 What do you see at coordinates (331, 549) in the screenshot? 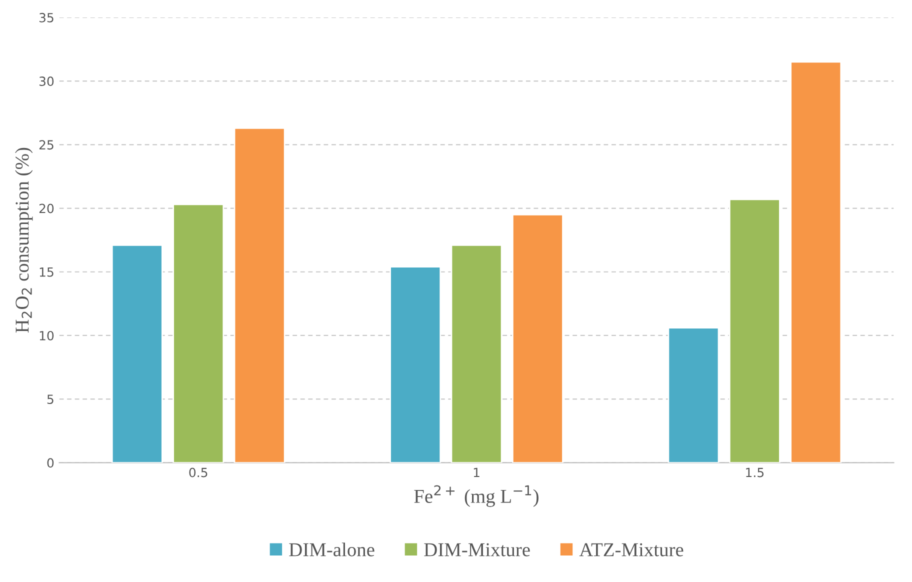
I see `legend-label: DIM-alone` at bounding box center [331, 549].